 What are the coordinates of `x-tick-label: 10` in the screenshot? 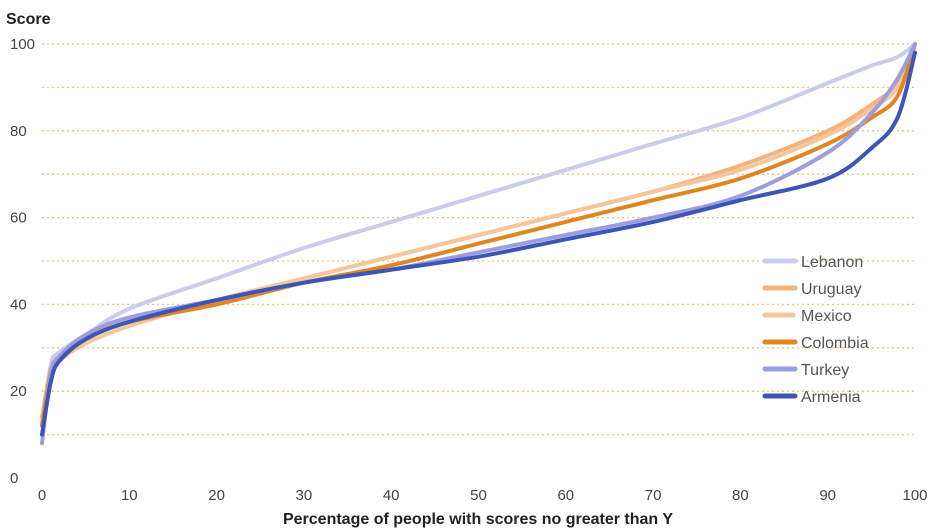 It's located at (129, 495).